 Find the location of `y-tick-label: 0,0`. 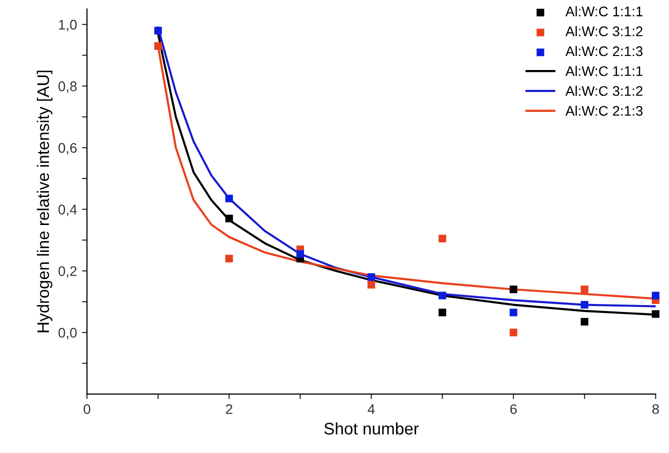

y-tick-label: 0,0 is located at coordinates (67, 334).